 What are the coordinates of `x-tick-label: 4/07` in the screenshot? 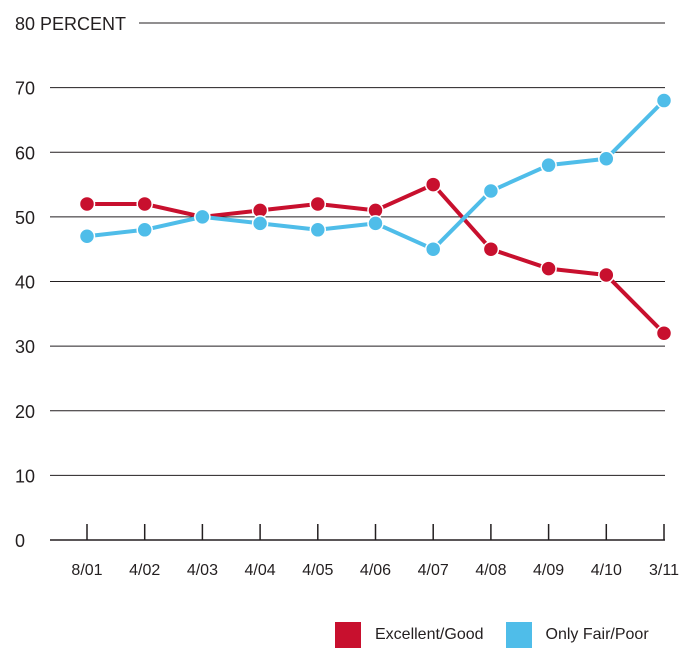 It's located at (433, 570).